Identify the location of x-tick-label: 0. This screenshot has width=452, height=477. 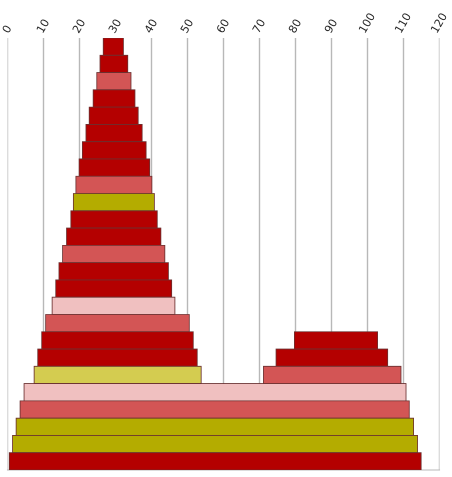
(7, 29).